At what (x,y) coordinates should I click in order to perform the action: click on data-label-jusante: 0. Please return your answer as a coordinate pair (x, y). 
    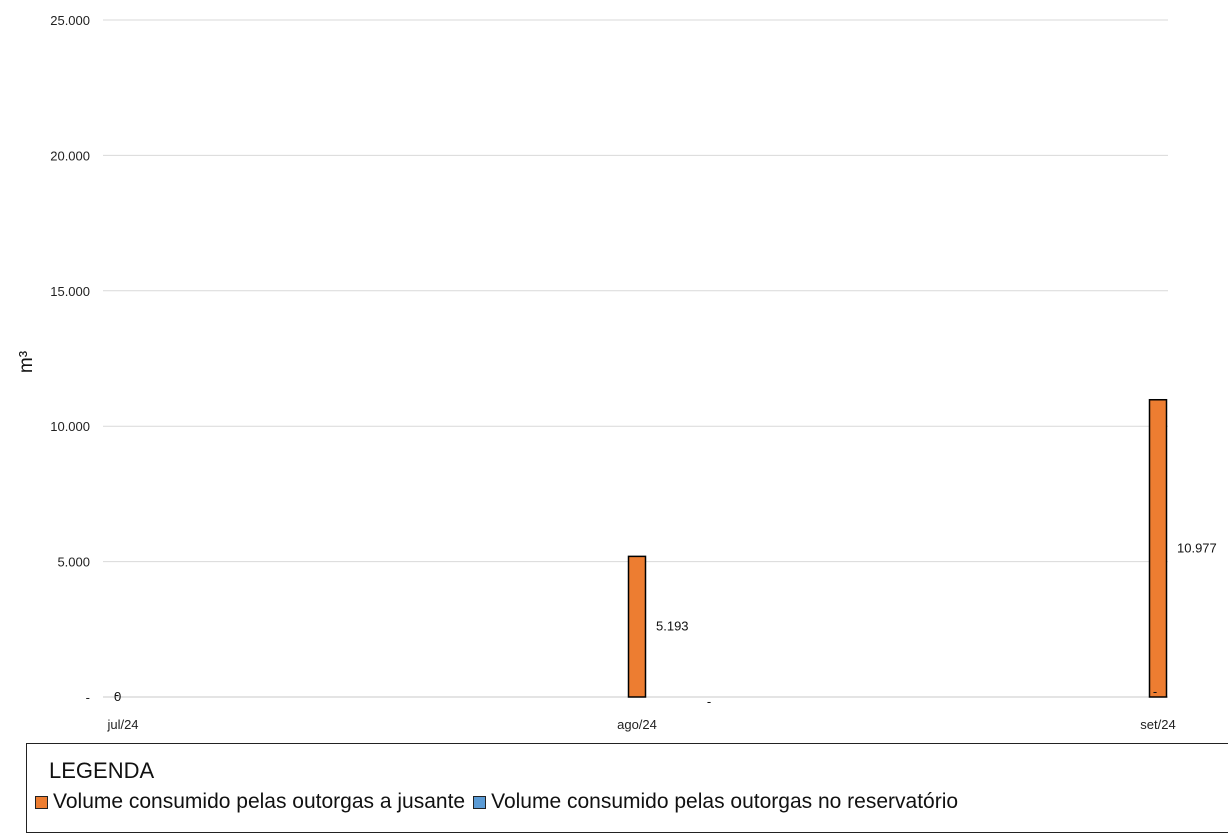
    Looking at the image, I should click on (117, 696).